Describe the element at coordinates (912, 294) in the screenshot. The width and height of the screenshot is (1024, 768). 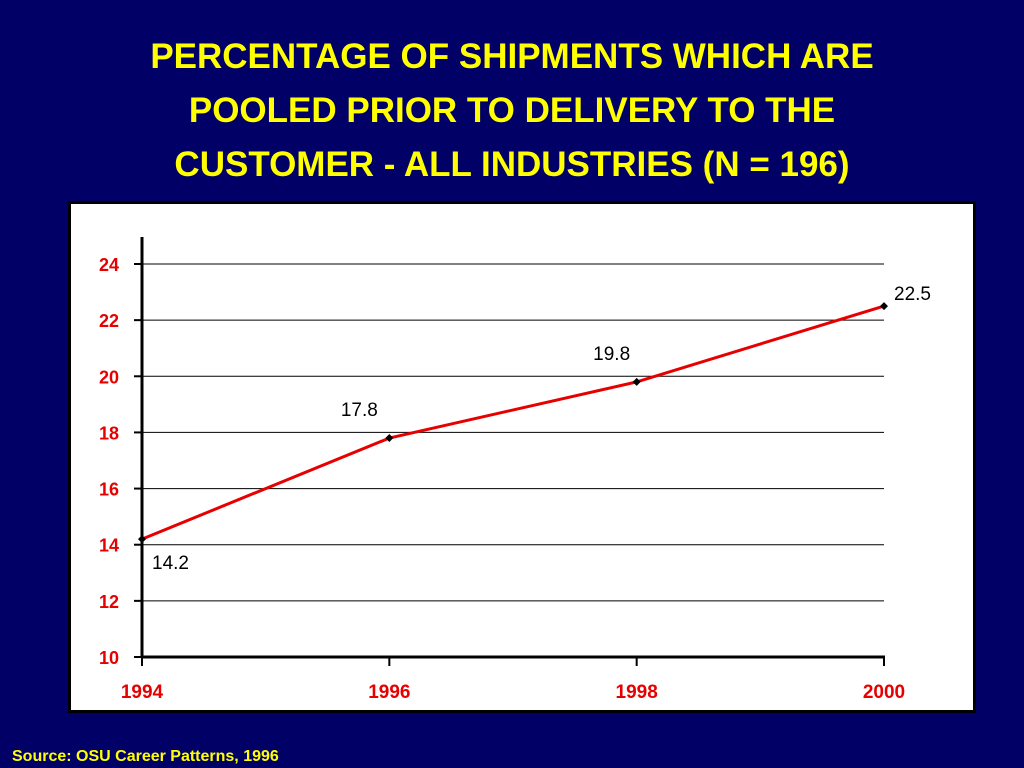
I see `data-label-2000: 22.5` at that location.